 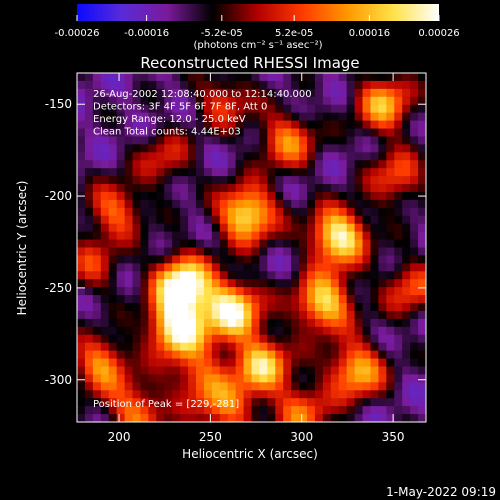 What do you see at coordinates (166, 404) in the screenshot?
I see `peak-position-label: Position of Peak = [229,-281]` at bounding box center [166, 404].